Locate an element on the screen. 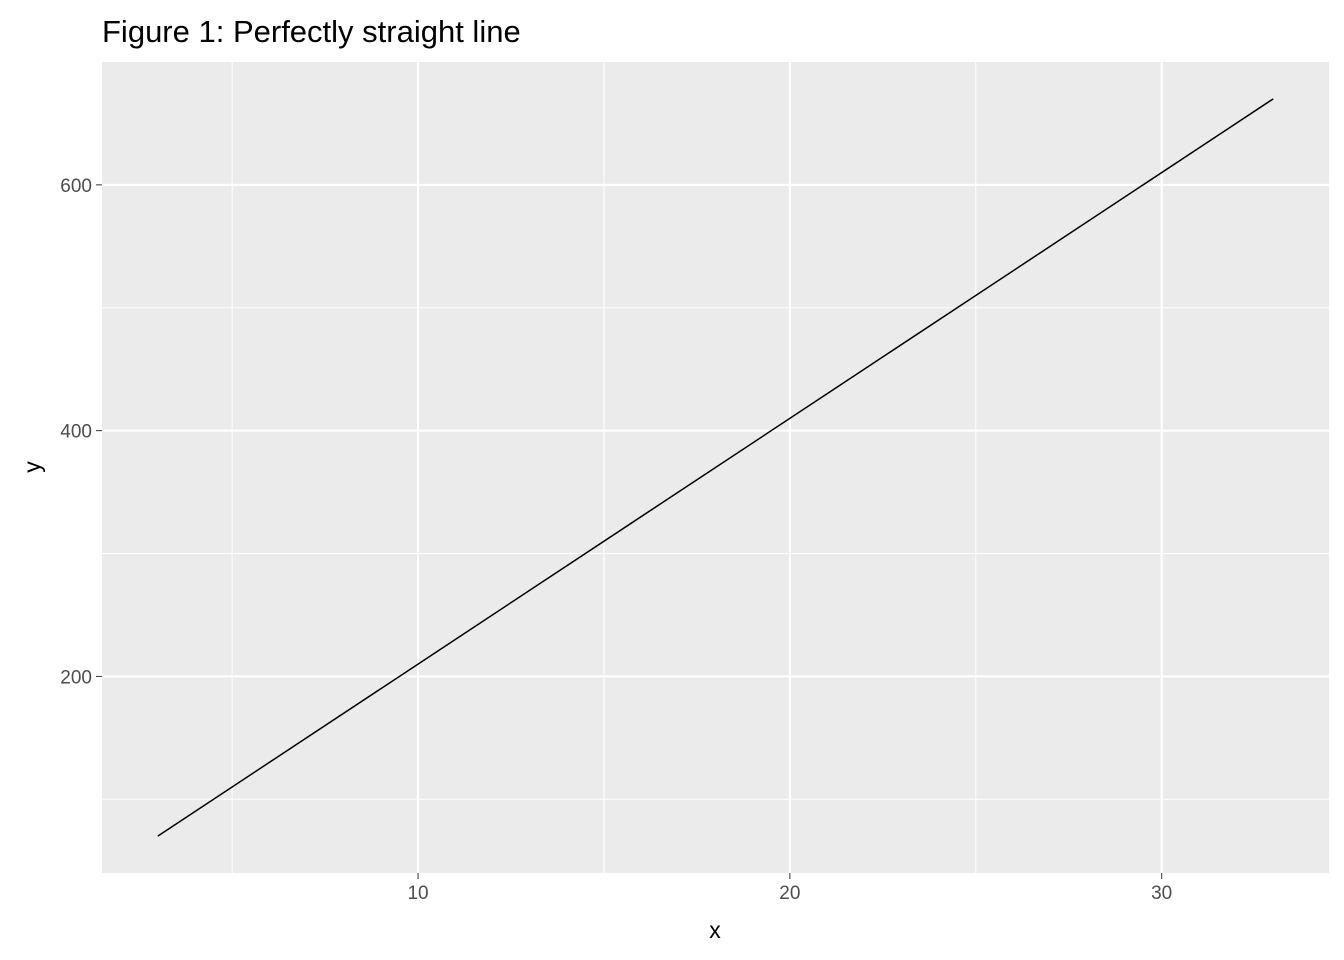 The image size is (1344, 960). y-tick-label: 600 is located at coordinates (76, 186).